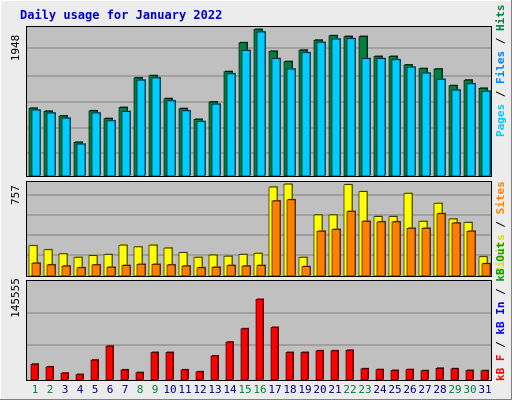 Image resolution: width=512 pixels, height=400 pixels. Describe the element at coordinates (380, 389) in the screenshot. I see `x-tick-label: 24` at that location.